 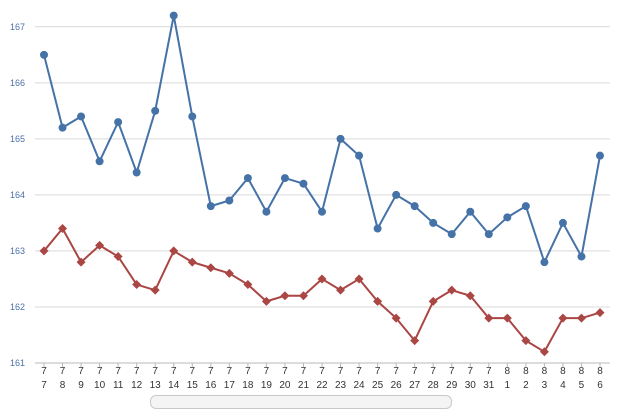 What do you see at coordinates (322, 385) in the screenshot?
I see `x-tick-day: 22` at bounding box center [322, 385].